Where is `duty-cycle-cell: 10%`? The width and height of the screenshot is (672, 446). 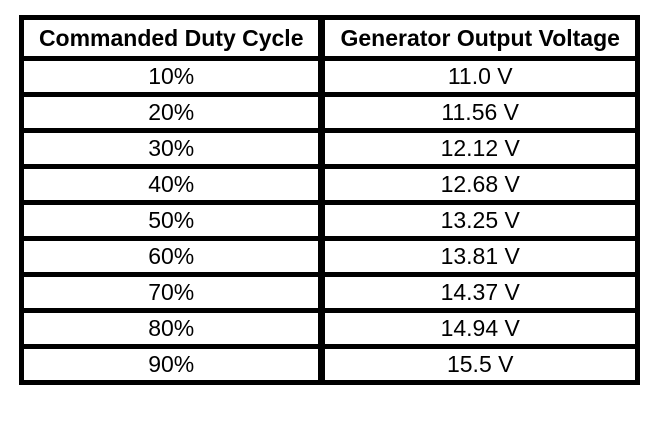
duty-cycle-cell: 10% is located at coordinates (172, 76).